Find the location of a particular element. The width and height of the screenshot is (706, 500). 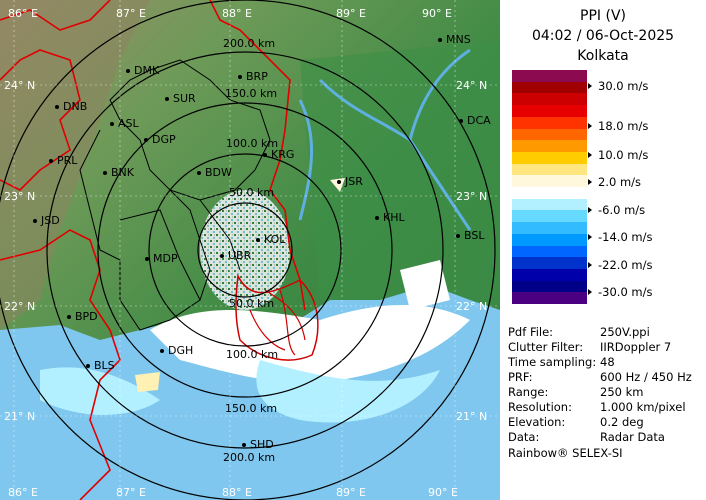

station-dmk: DMK is located at coordinates (147, 70).